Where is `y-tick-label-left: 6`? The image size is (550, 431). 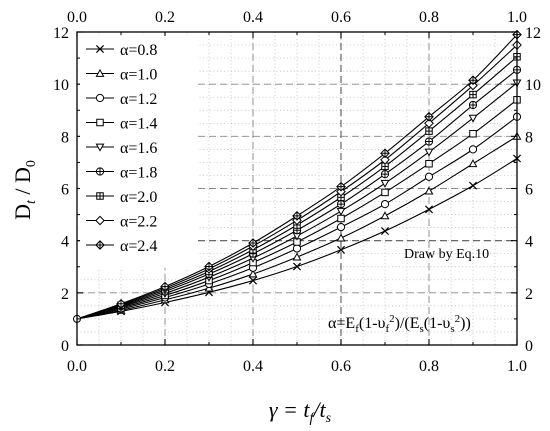 y-tick-label-left: 6 is located at coordinates (65, 190).